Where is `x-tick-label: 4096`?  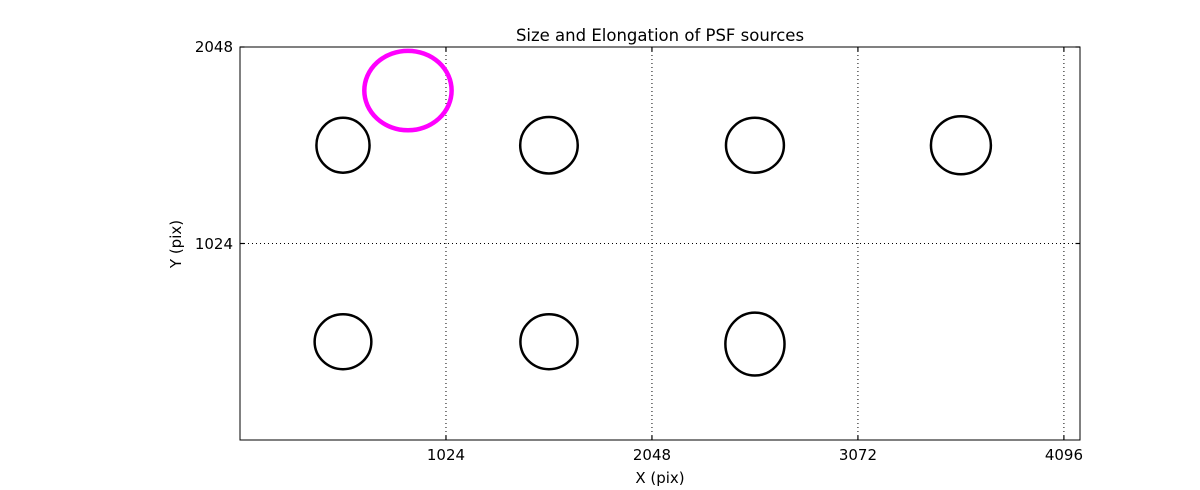
x-tick-label: 4096 is located at coordinates (1063, 455).